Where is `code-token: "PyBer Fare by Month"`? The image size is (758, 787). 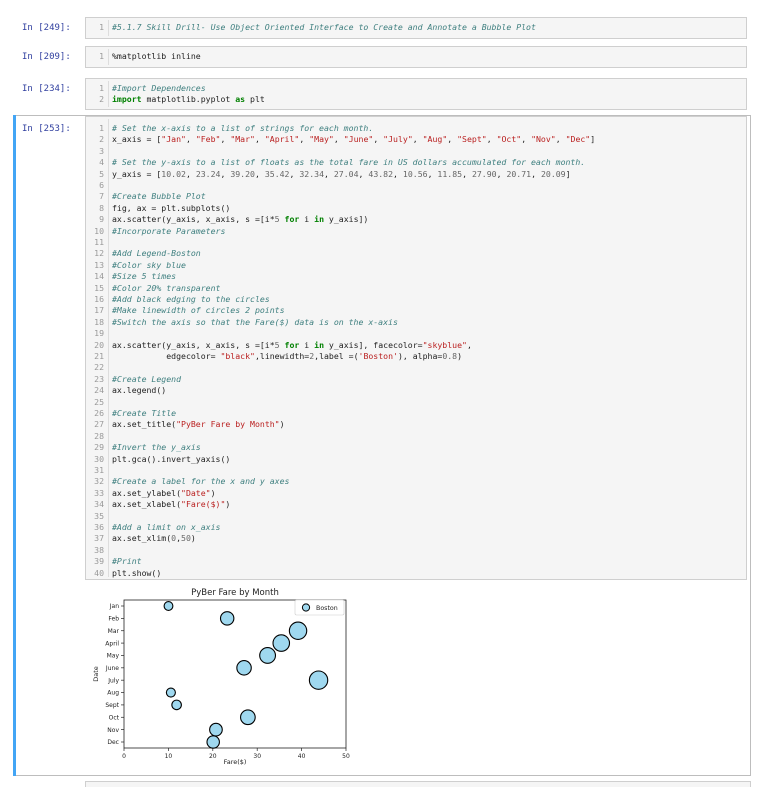
code-token: "PyBer Fare by Month" is located at coordinates (228, 424).